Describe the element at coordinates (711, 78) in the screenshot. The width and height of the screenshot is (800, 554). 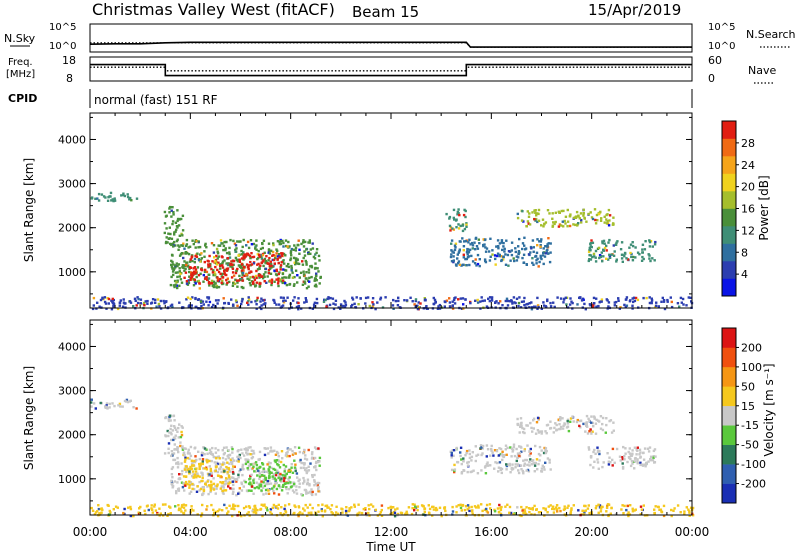
I see `nave-right-tick-bottom: 0` at that location.